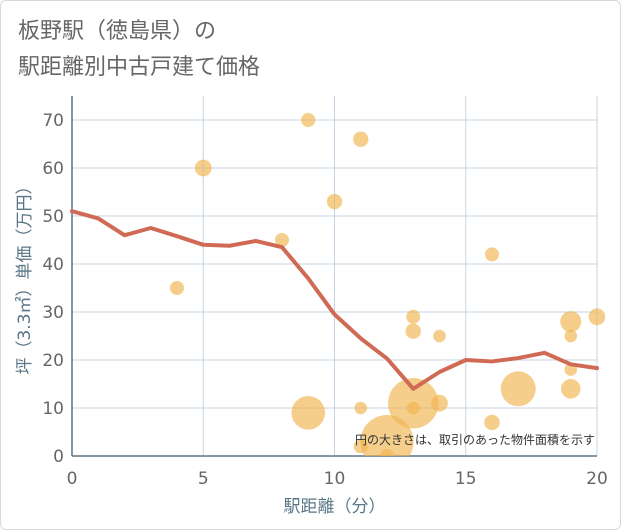 The height and width of the screenshot is (530, 621). What do you see at coordinates (335, 479) in the screenshot?
I see `x-tick-label: 10` at bounding box center [335, 479].